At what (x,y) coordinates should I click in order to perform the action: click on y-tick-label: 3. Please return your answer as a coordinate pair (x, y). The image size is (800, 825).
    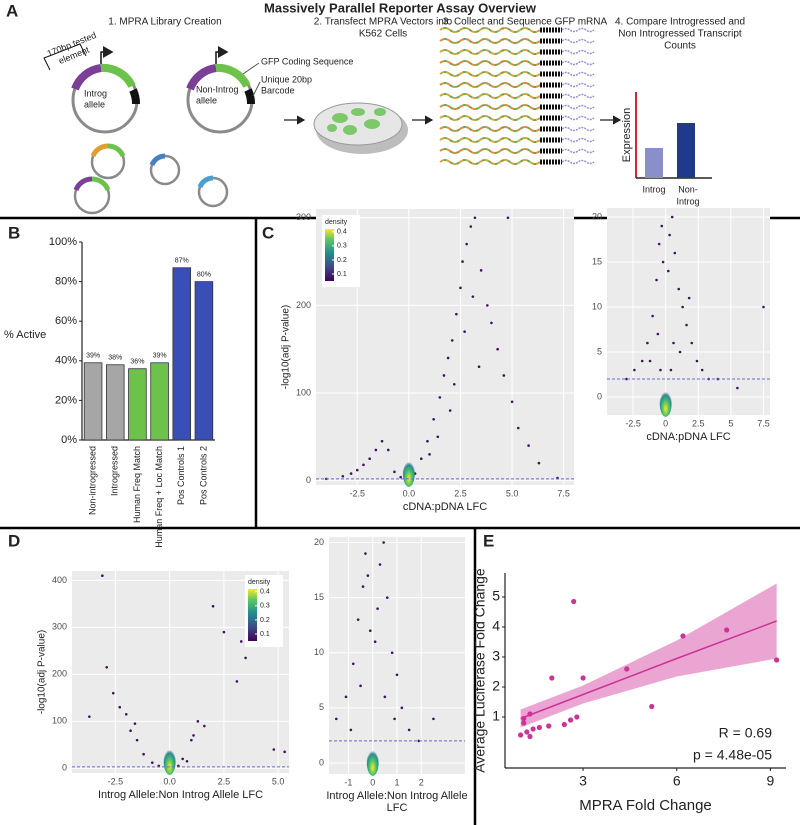
    Looking at the image, I should click on (496, 656).